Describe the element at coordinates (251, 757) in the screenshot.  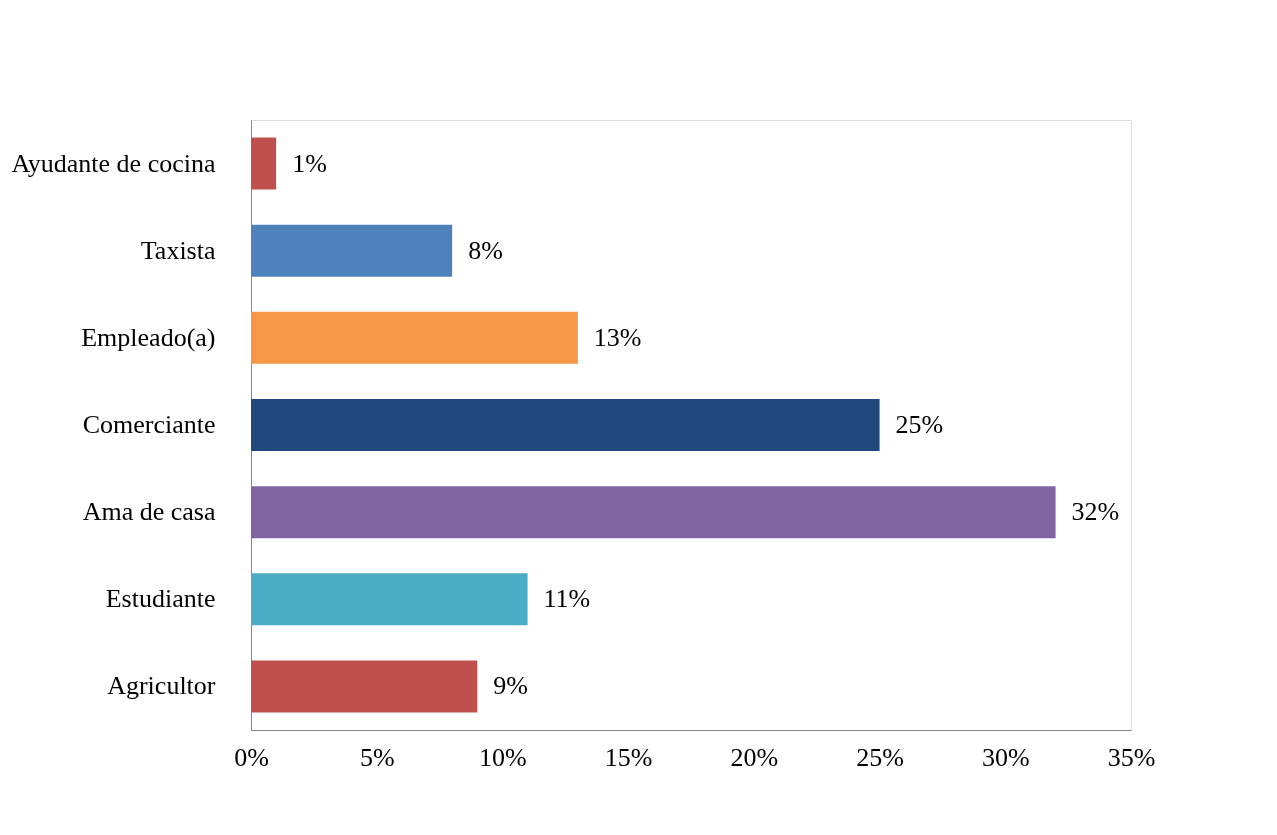
I see `x-tick-label: 0%` at that location.